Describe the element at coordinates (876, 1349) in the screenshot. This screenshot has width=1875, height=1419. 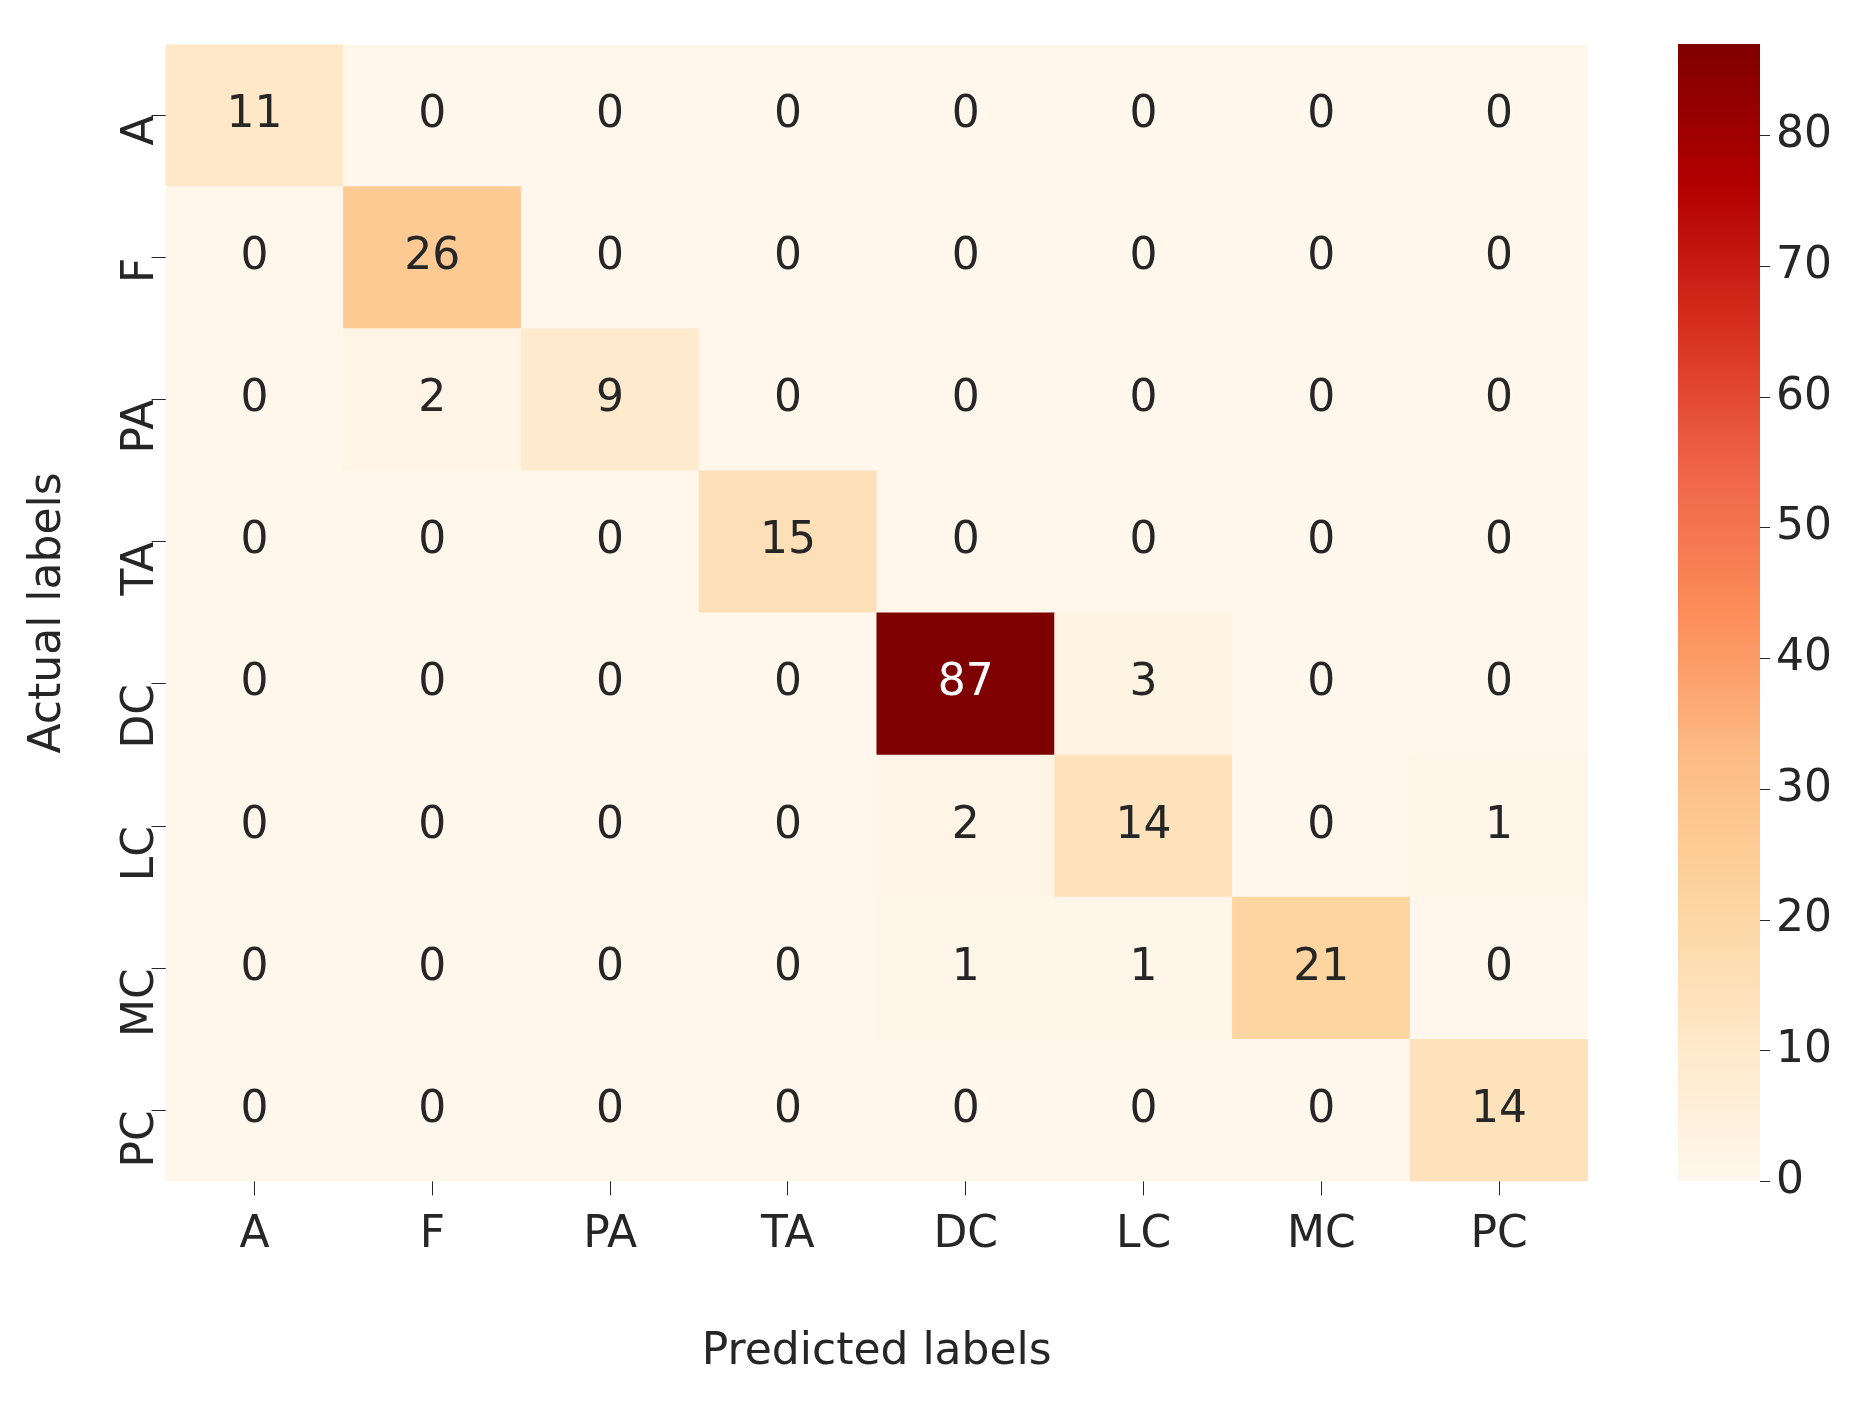
I see `x-axis-title: Predicted labels` at that location.